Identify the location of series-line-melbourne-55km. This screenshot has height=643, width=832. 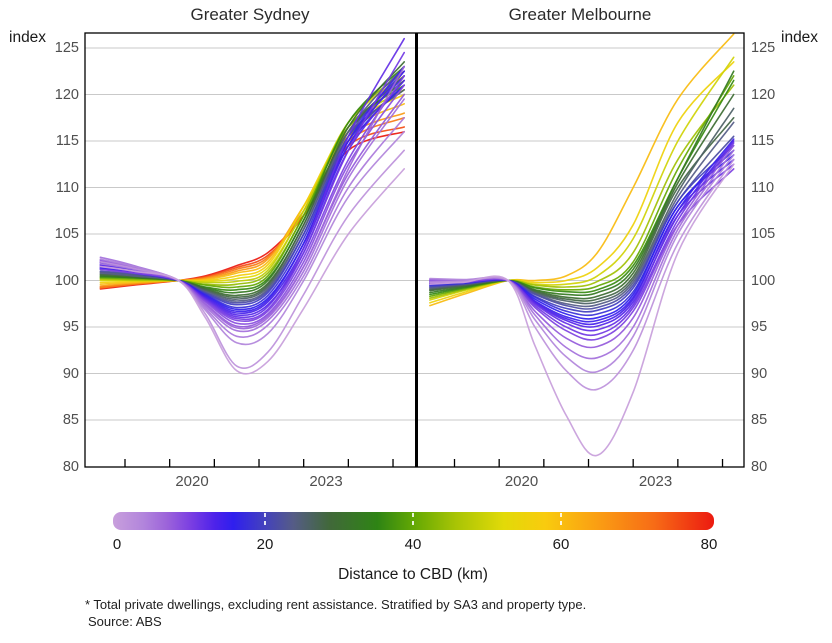
(582, 182).